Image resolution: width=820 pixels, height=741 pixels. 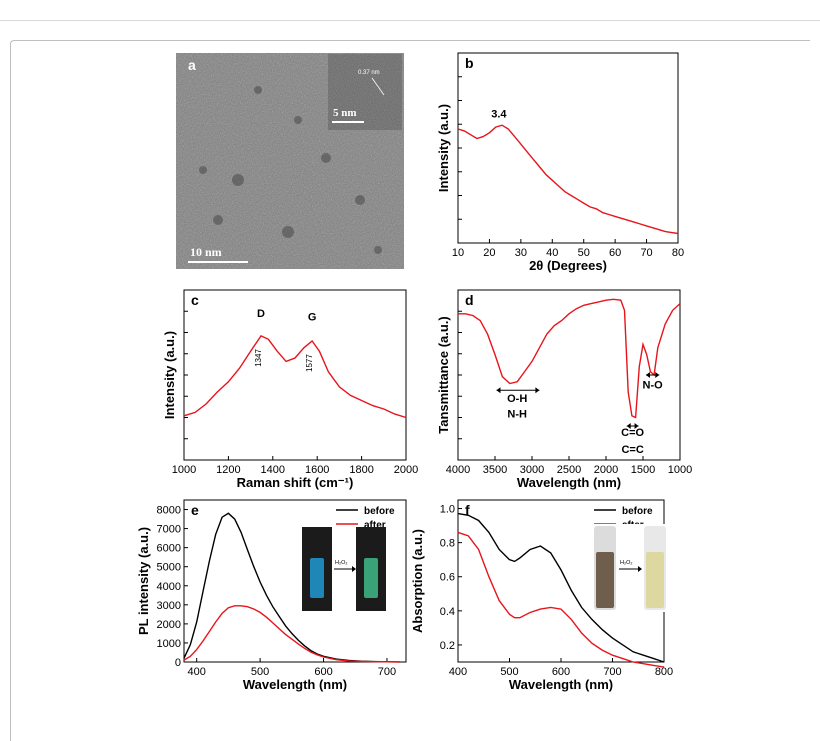 What do you see at coordinates (169, 568) in the screenshot?
I see `y-tick-label-e: 5000` at bounding box center [169, 568].